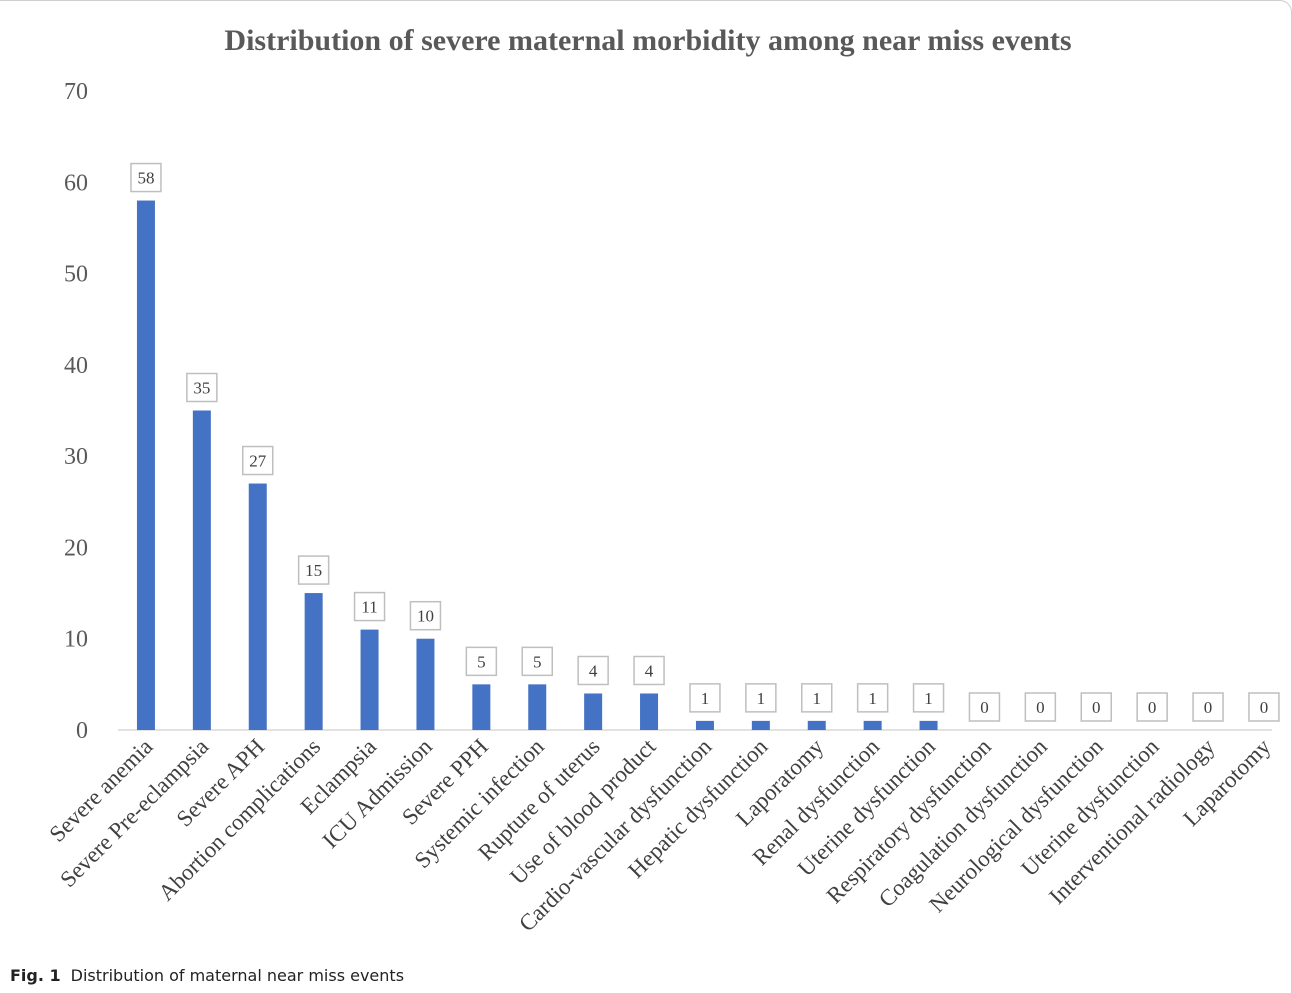 Image resolution: width=1292 pixels, height=993 pixels. I want to click on y-tick-label: 0, so click(82, 731).